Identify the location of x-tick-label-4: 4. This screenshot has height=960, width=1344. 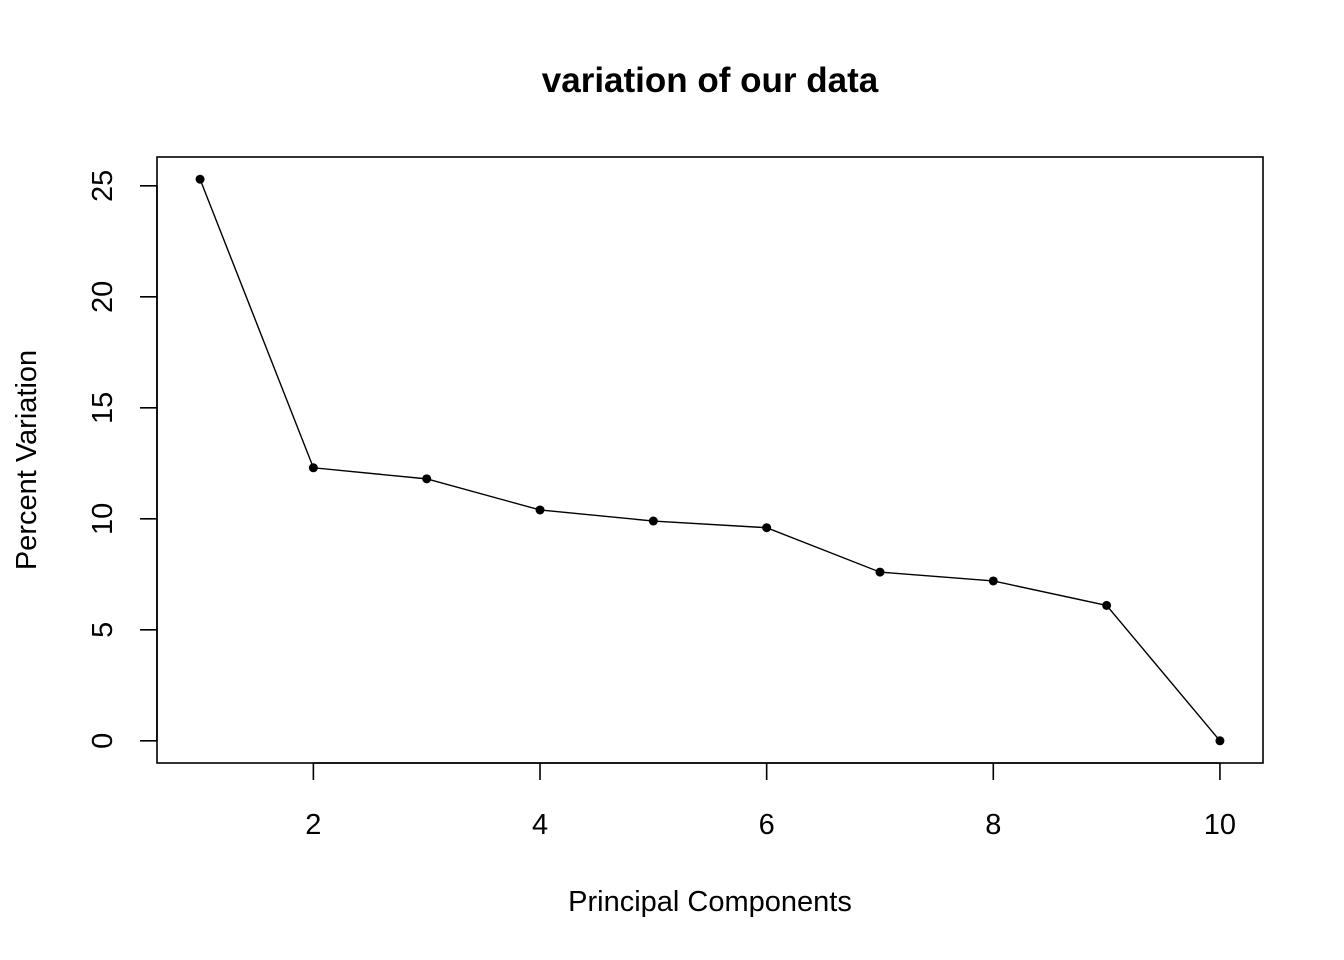
(540, 825).